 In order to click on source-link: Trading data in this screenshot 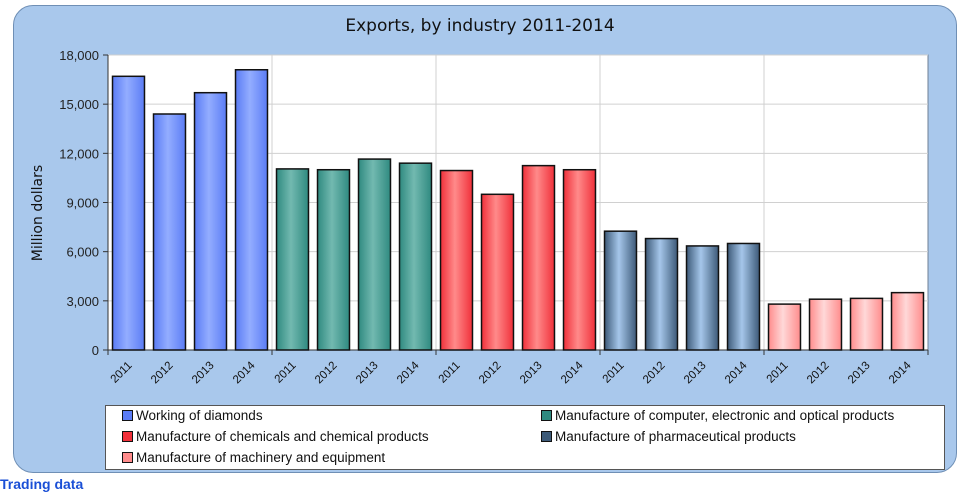, I will do `click(42, 484)`.